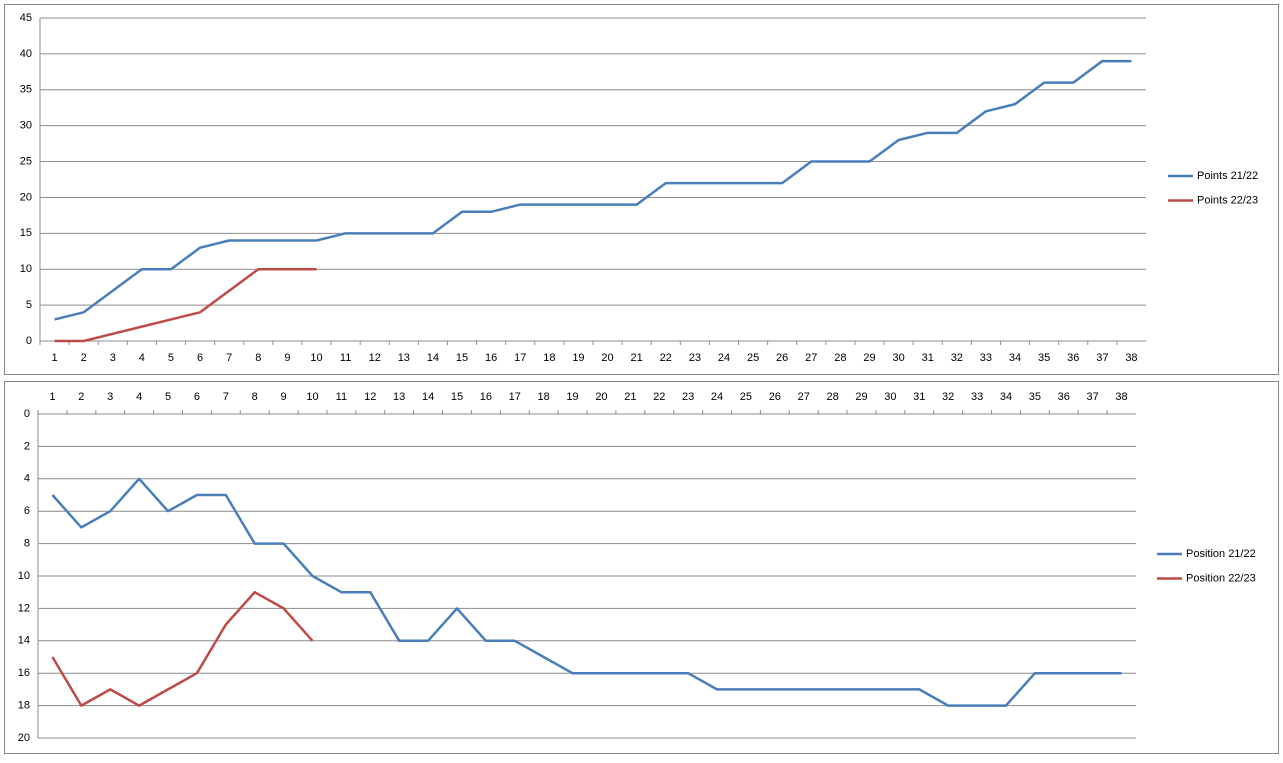  What do you see at coordinates (142, 358) in the screenshot?
I see `x-tick-label: 4` at bounding box center [142, 358].